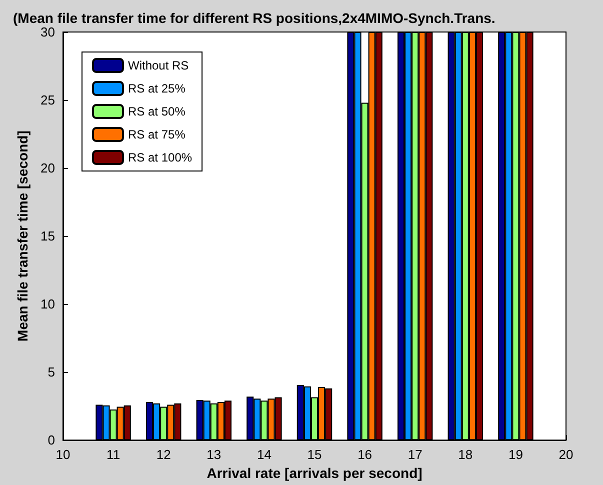 The width and height of the screenshot is (603, 485). Describe the element at coordinates (465, 454) in the screenshot. I see `x-tick-label: 18` at that location.